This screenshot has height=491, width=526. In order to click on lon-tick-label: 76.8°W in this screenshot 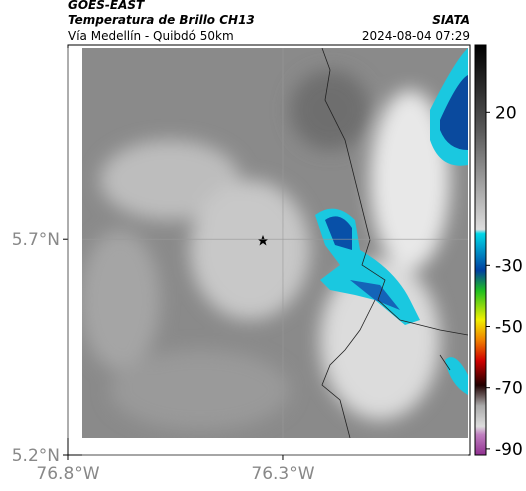, I will do `click(67, 474)`.